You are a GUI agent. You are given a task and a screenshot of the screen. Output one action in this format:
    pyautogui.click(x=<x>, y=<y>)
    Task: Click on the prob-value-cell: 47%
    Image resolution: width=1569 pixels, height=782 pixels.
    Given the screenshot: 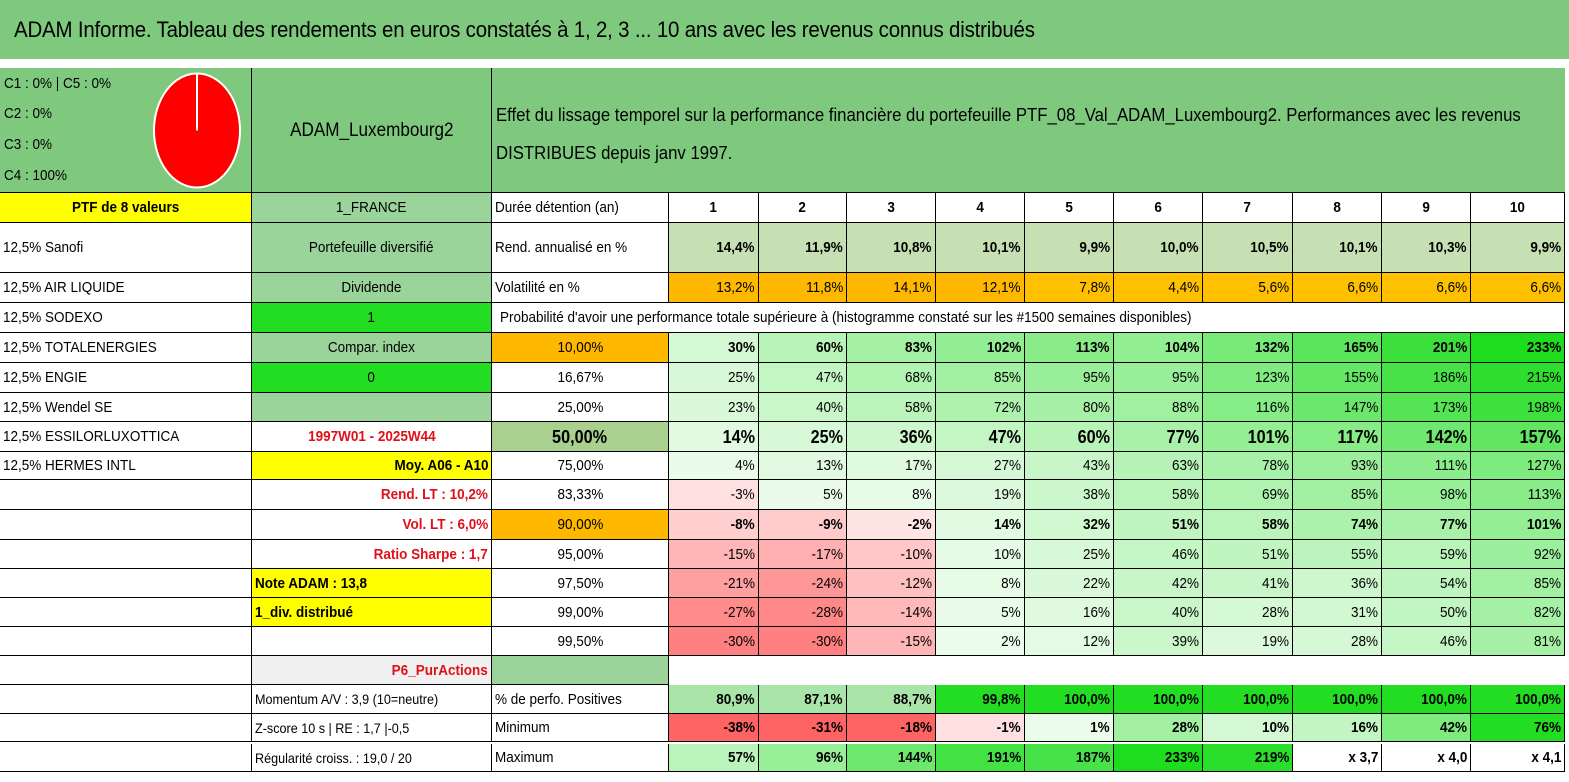 What is the action you would take?
    pyautogui.click(x=803, y=378)
    